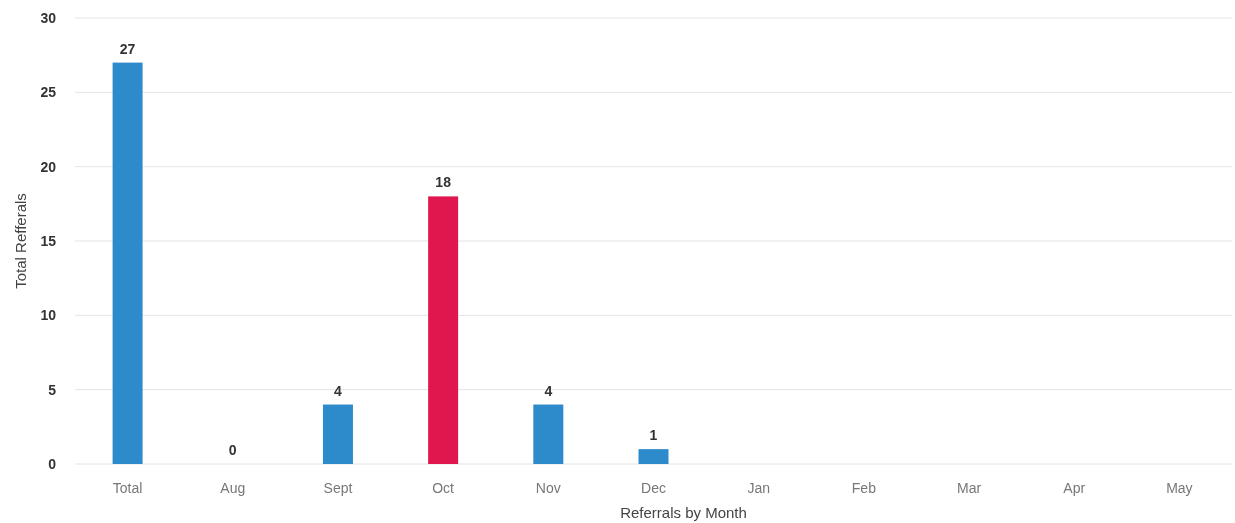 The height and width of the screenshot is (523, 1235). Describe the element at coordinates (548, 488) in the screenshot. I see `x-tick-label: Nov` at that location.